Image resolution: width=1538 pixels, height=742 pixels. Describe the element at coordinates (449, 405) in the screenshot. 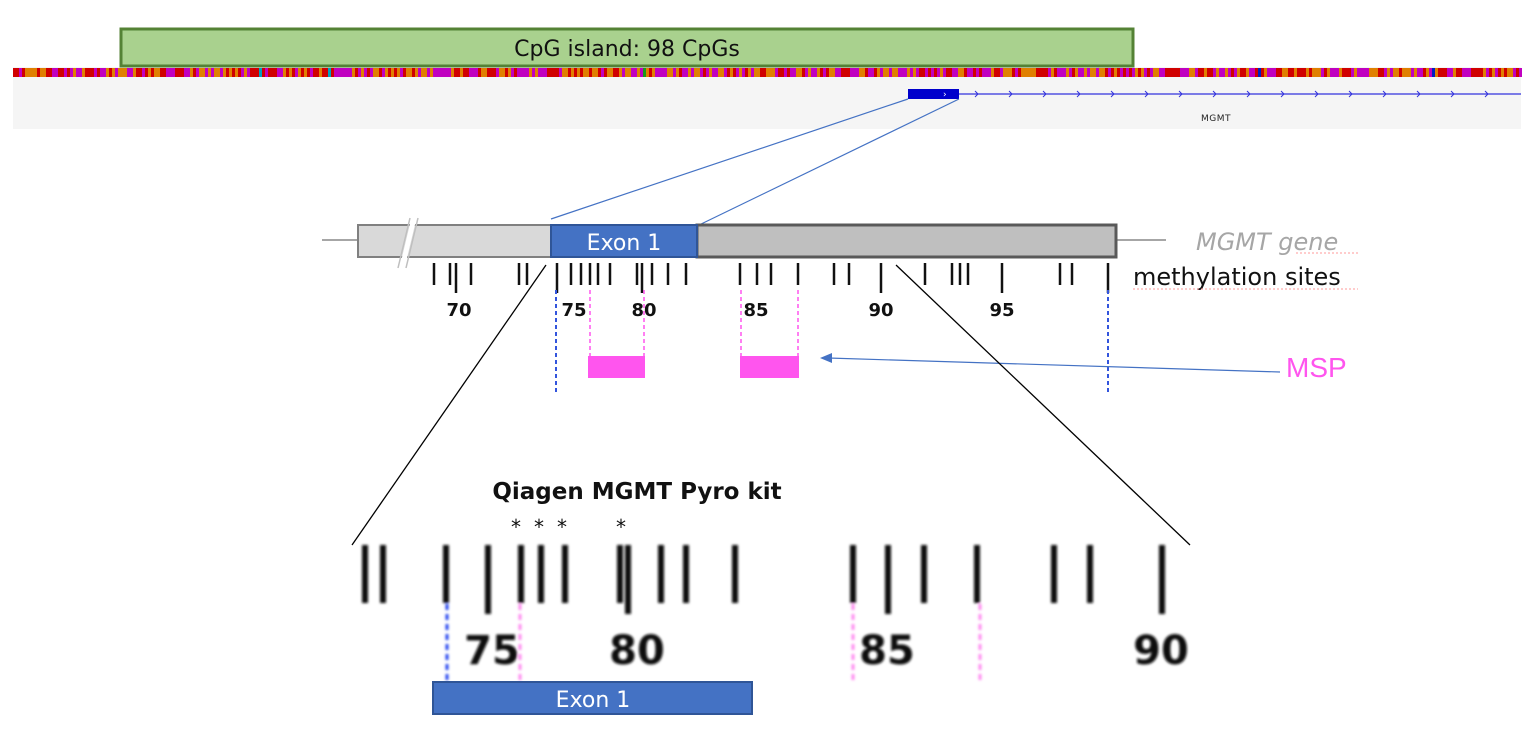

I see `zoom-line-left` at that location.